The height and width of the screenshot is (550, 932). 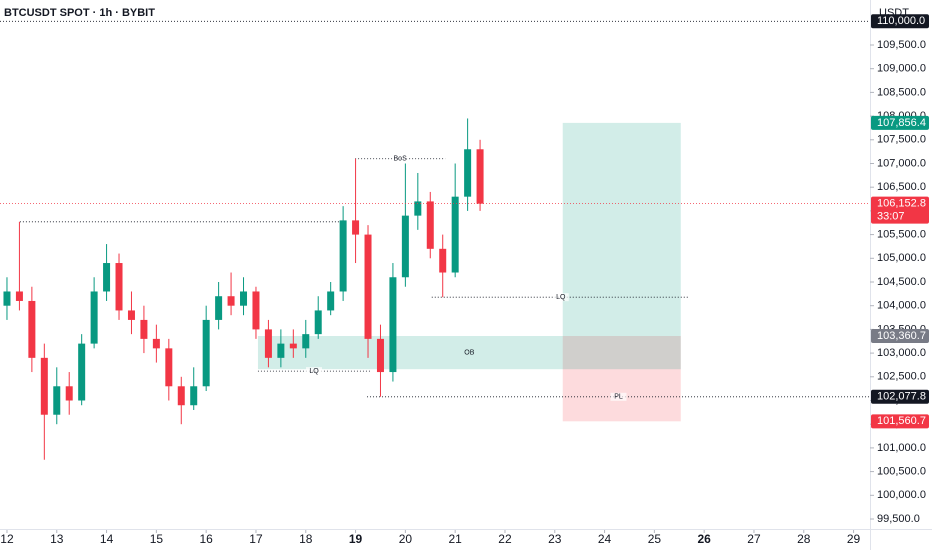 What do you see at coordinates (901, 69) in the screenshot?
I see `y-tick-label: 109,000.0` at bounding box center [901, 69].